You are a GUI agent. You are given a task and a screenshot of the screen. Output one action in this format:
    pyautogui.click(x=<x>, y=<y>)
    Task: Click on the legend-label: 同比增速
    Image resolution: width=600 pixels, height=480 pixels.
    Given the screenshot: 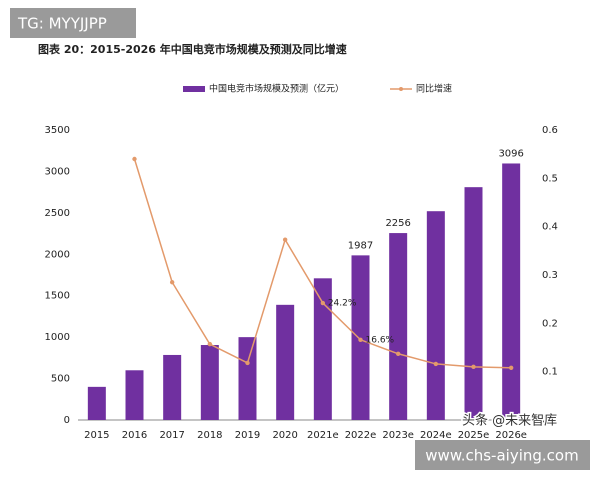 What is the action you would take?
    pyautogui.click(x=434, y=89)
    